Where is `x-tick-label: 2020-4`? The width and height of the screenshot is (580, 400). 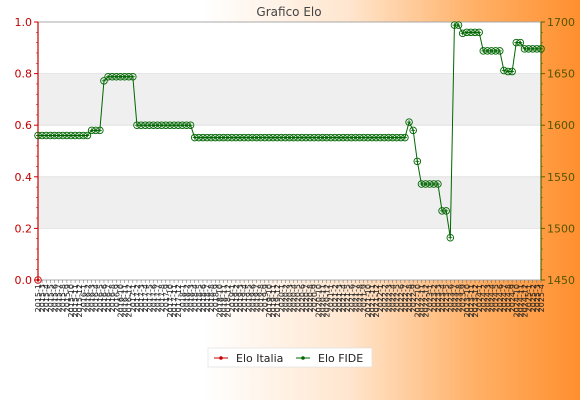
x-tick-label: 2020-4 is located at coordinates (294, 298).